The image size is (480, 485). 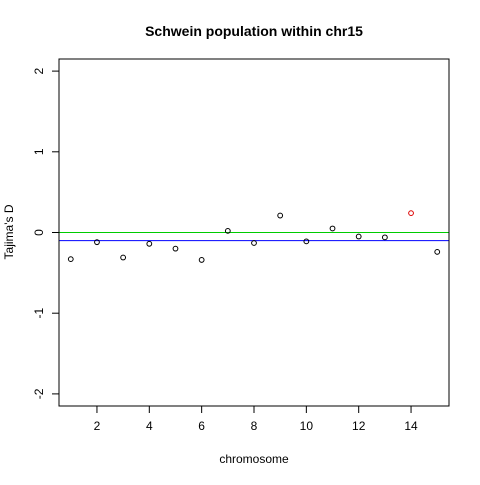 I want to click on reference-lines, so click(x=254, y=237).